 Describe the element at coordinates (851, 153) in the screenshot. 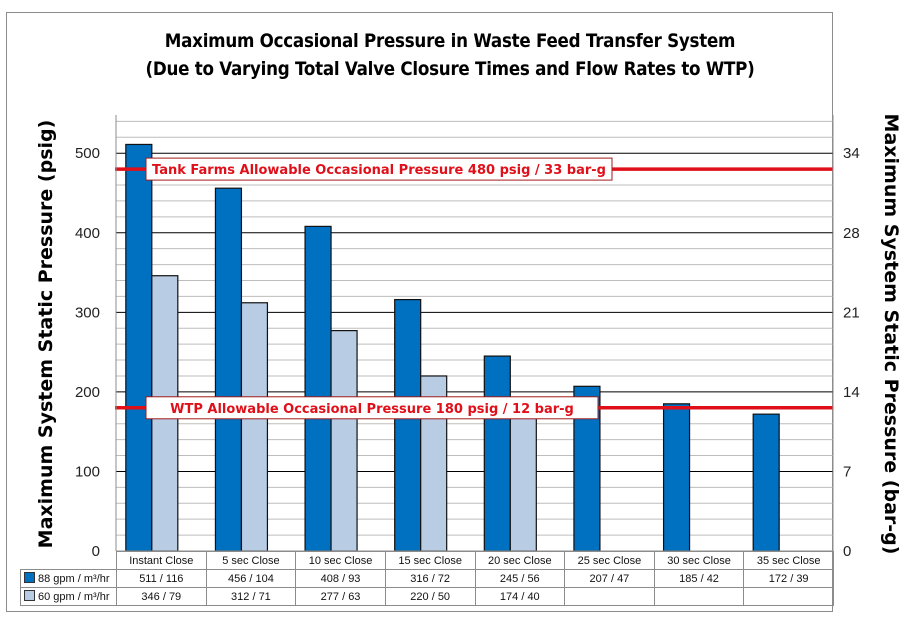

I see `y-tick-label-right: 34` at that location.